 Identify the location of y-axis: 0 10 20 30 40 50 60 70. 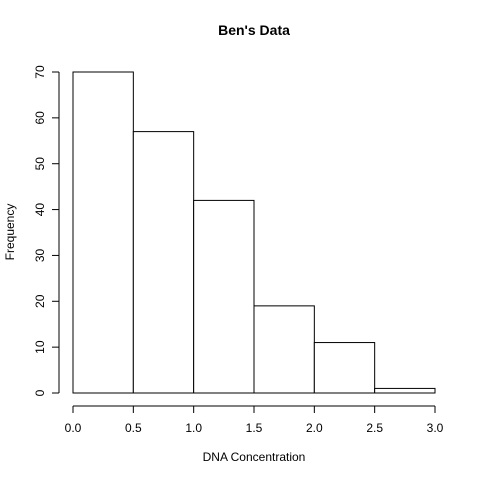
(46, 230).